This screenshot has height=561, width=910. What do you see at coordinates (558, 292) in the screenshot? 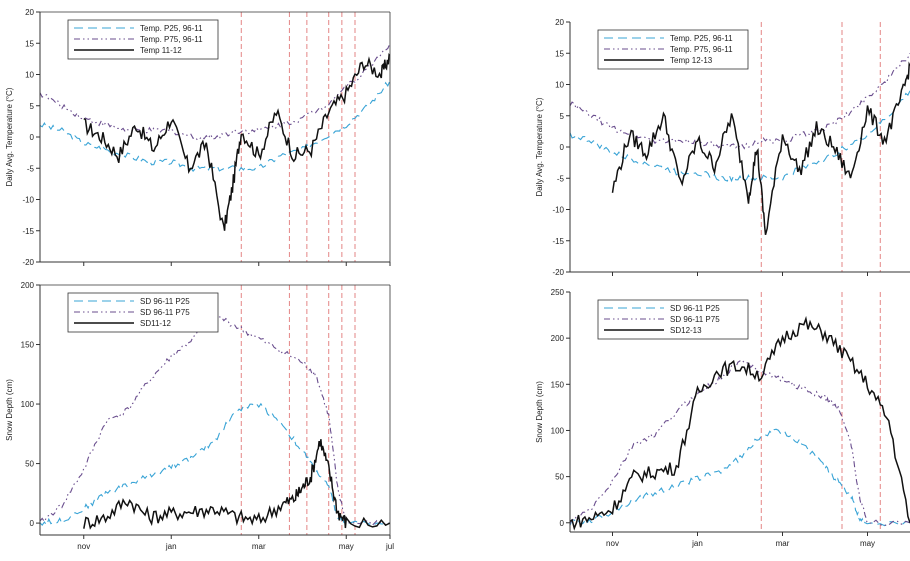
I see `y-tick-label: 250` at bounding box center [558, 292].